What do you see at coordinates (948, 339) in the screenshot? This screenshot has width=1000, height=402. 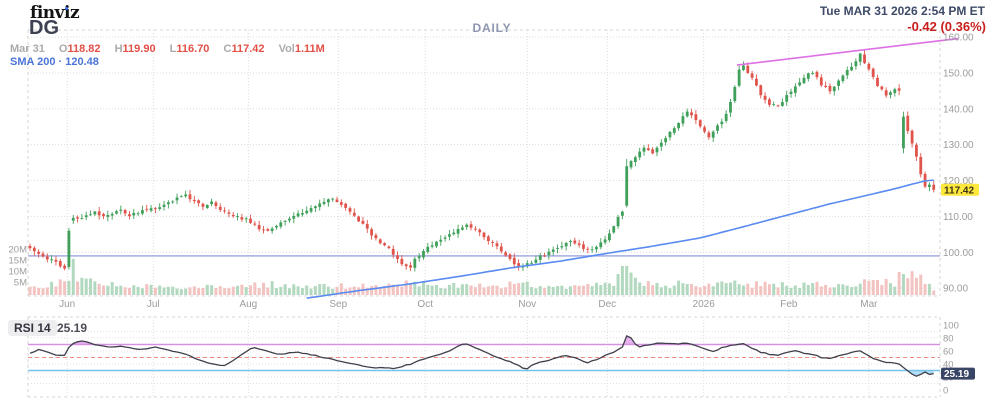 I see `svg-text: 80` at bounding box center [948, 339].